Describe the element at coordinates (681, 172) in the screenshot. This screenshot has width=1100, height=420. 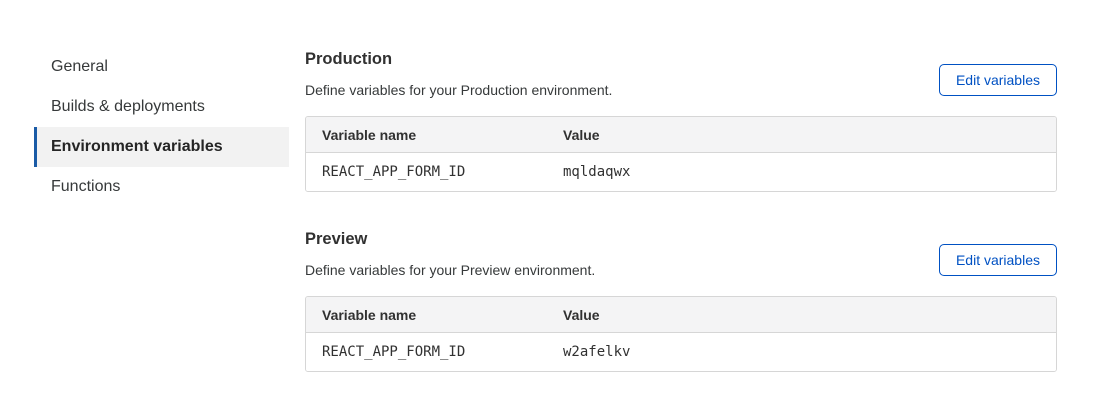
I see `table-row: REACT_APP_FORM_ID mqldaqwx` at that location.